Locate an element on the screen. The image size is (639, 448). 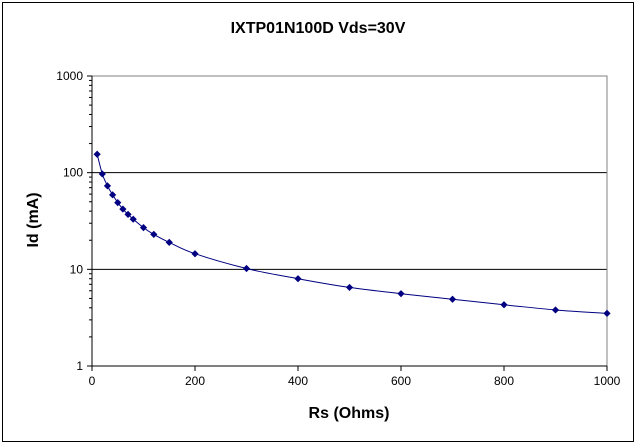
x-axis-title: Rs (Ohms) is located at coordinates (349, 413).